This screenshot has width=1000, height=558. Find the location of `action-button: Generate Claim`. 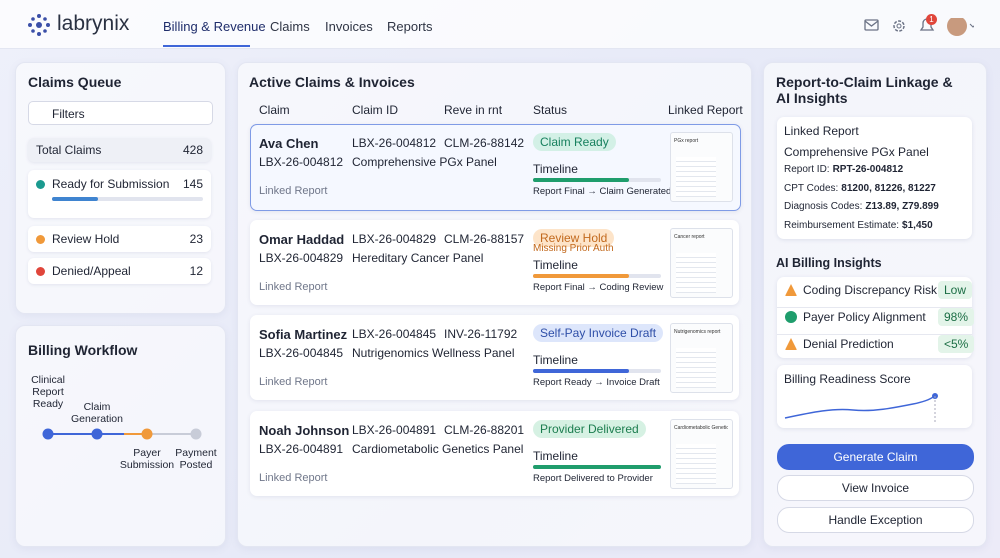

action-button: Generate Claim is located at coordinates (875, 457).